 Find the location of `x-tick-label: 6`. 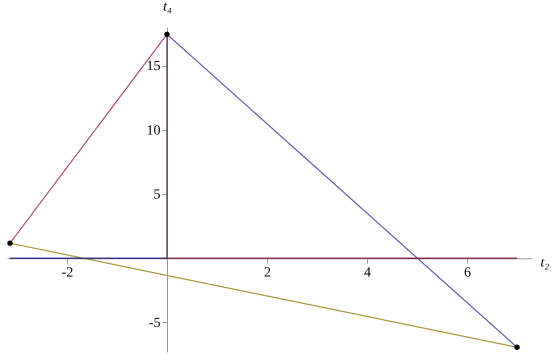

x-tick-label: 6 is located at coordinates (467, 273).